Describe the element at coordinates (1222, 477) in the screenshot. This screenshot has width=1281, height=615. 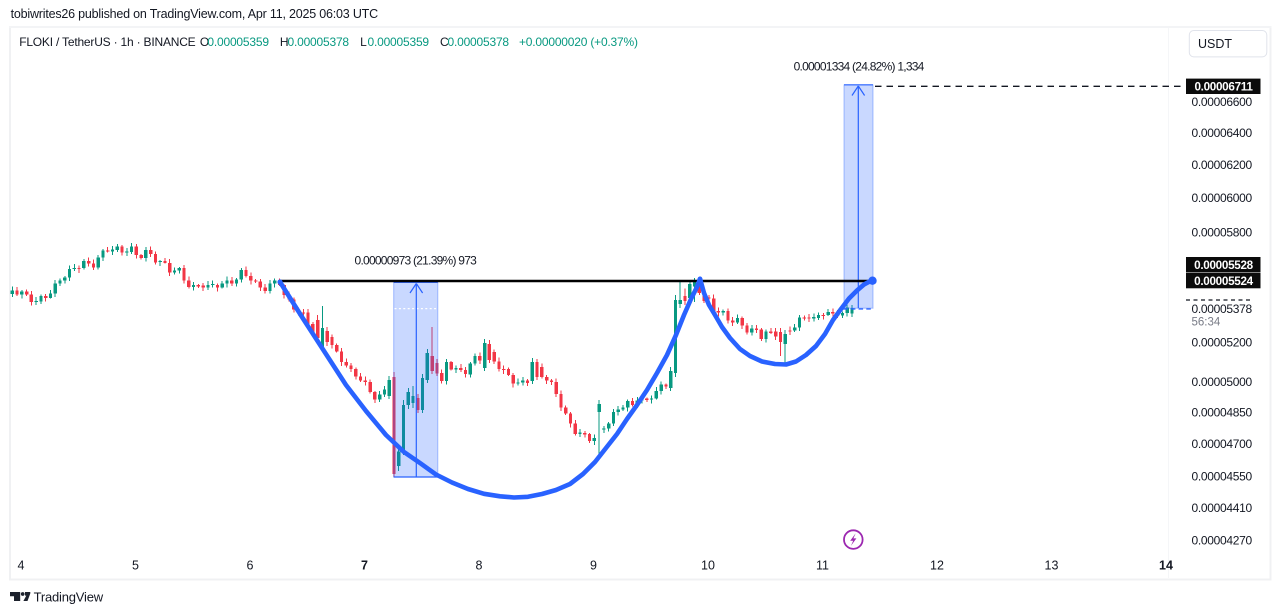
I see `svg-text: 0.00004550` at that location.